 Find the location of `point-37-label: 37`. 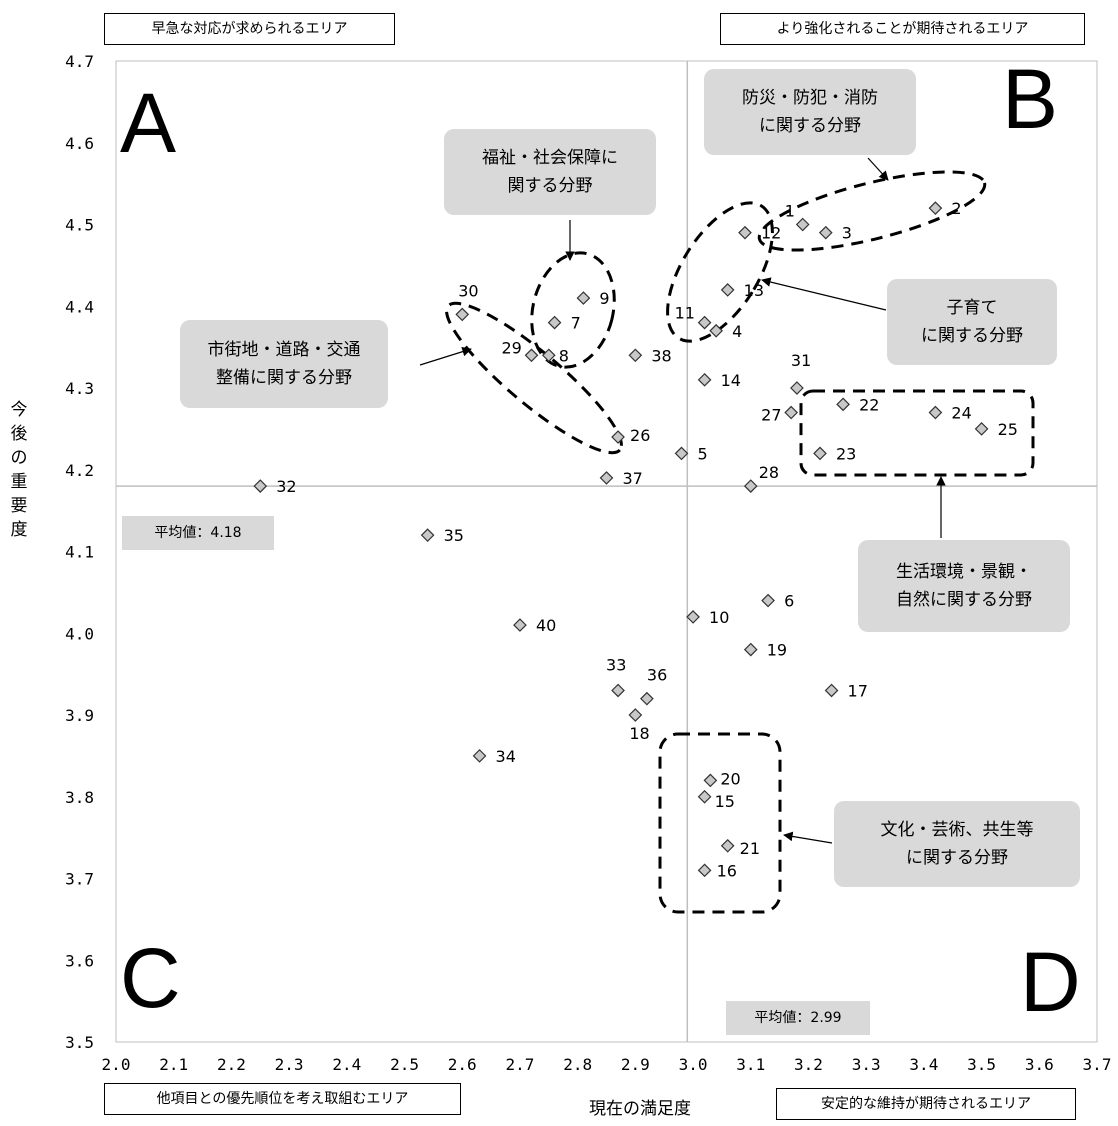

point-37-label: 37 is located at coordinates (633, 478).